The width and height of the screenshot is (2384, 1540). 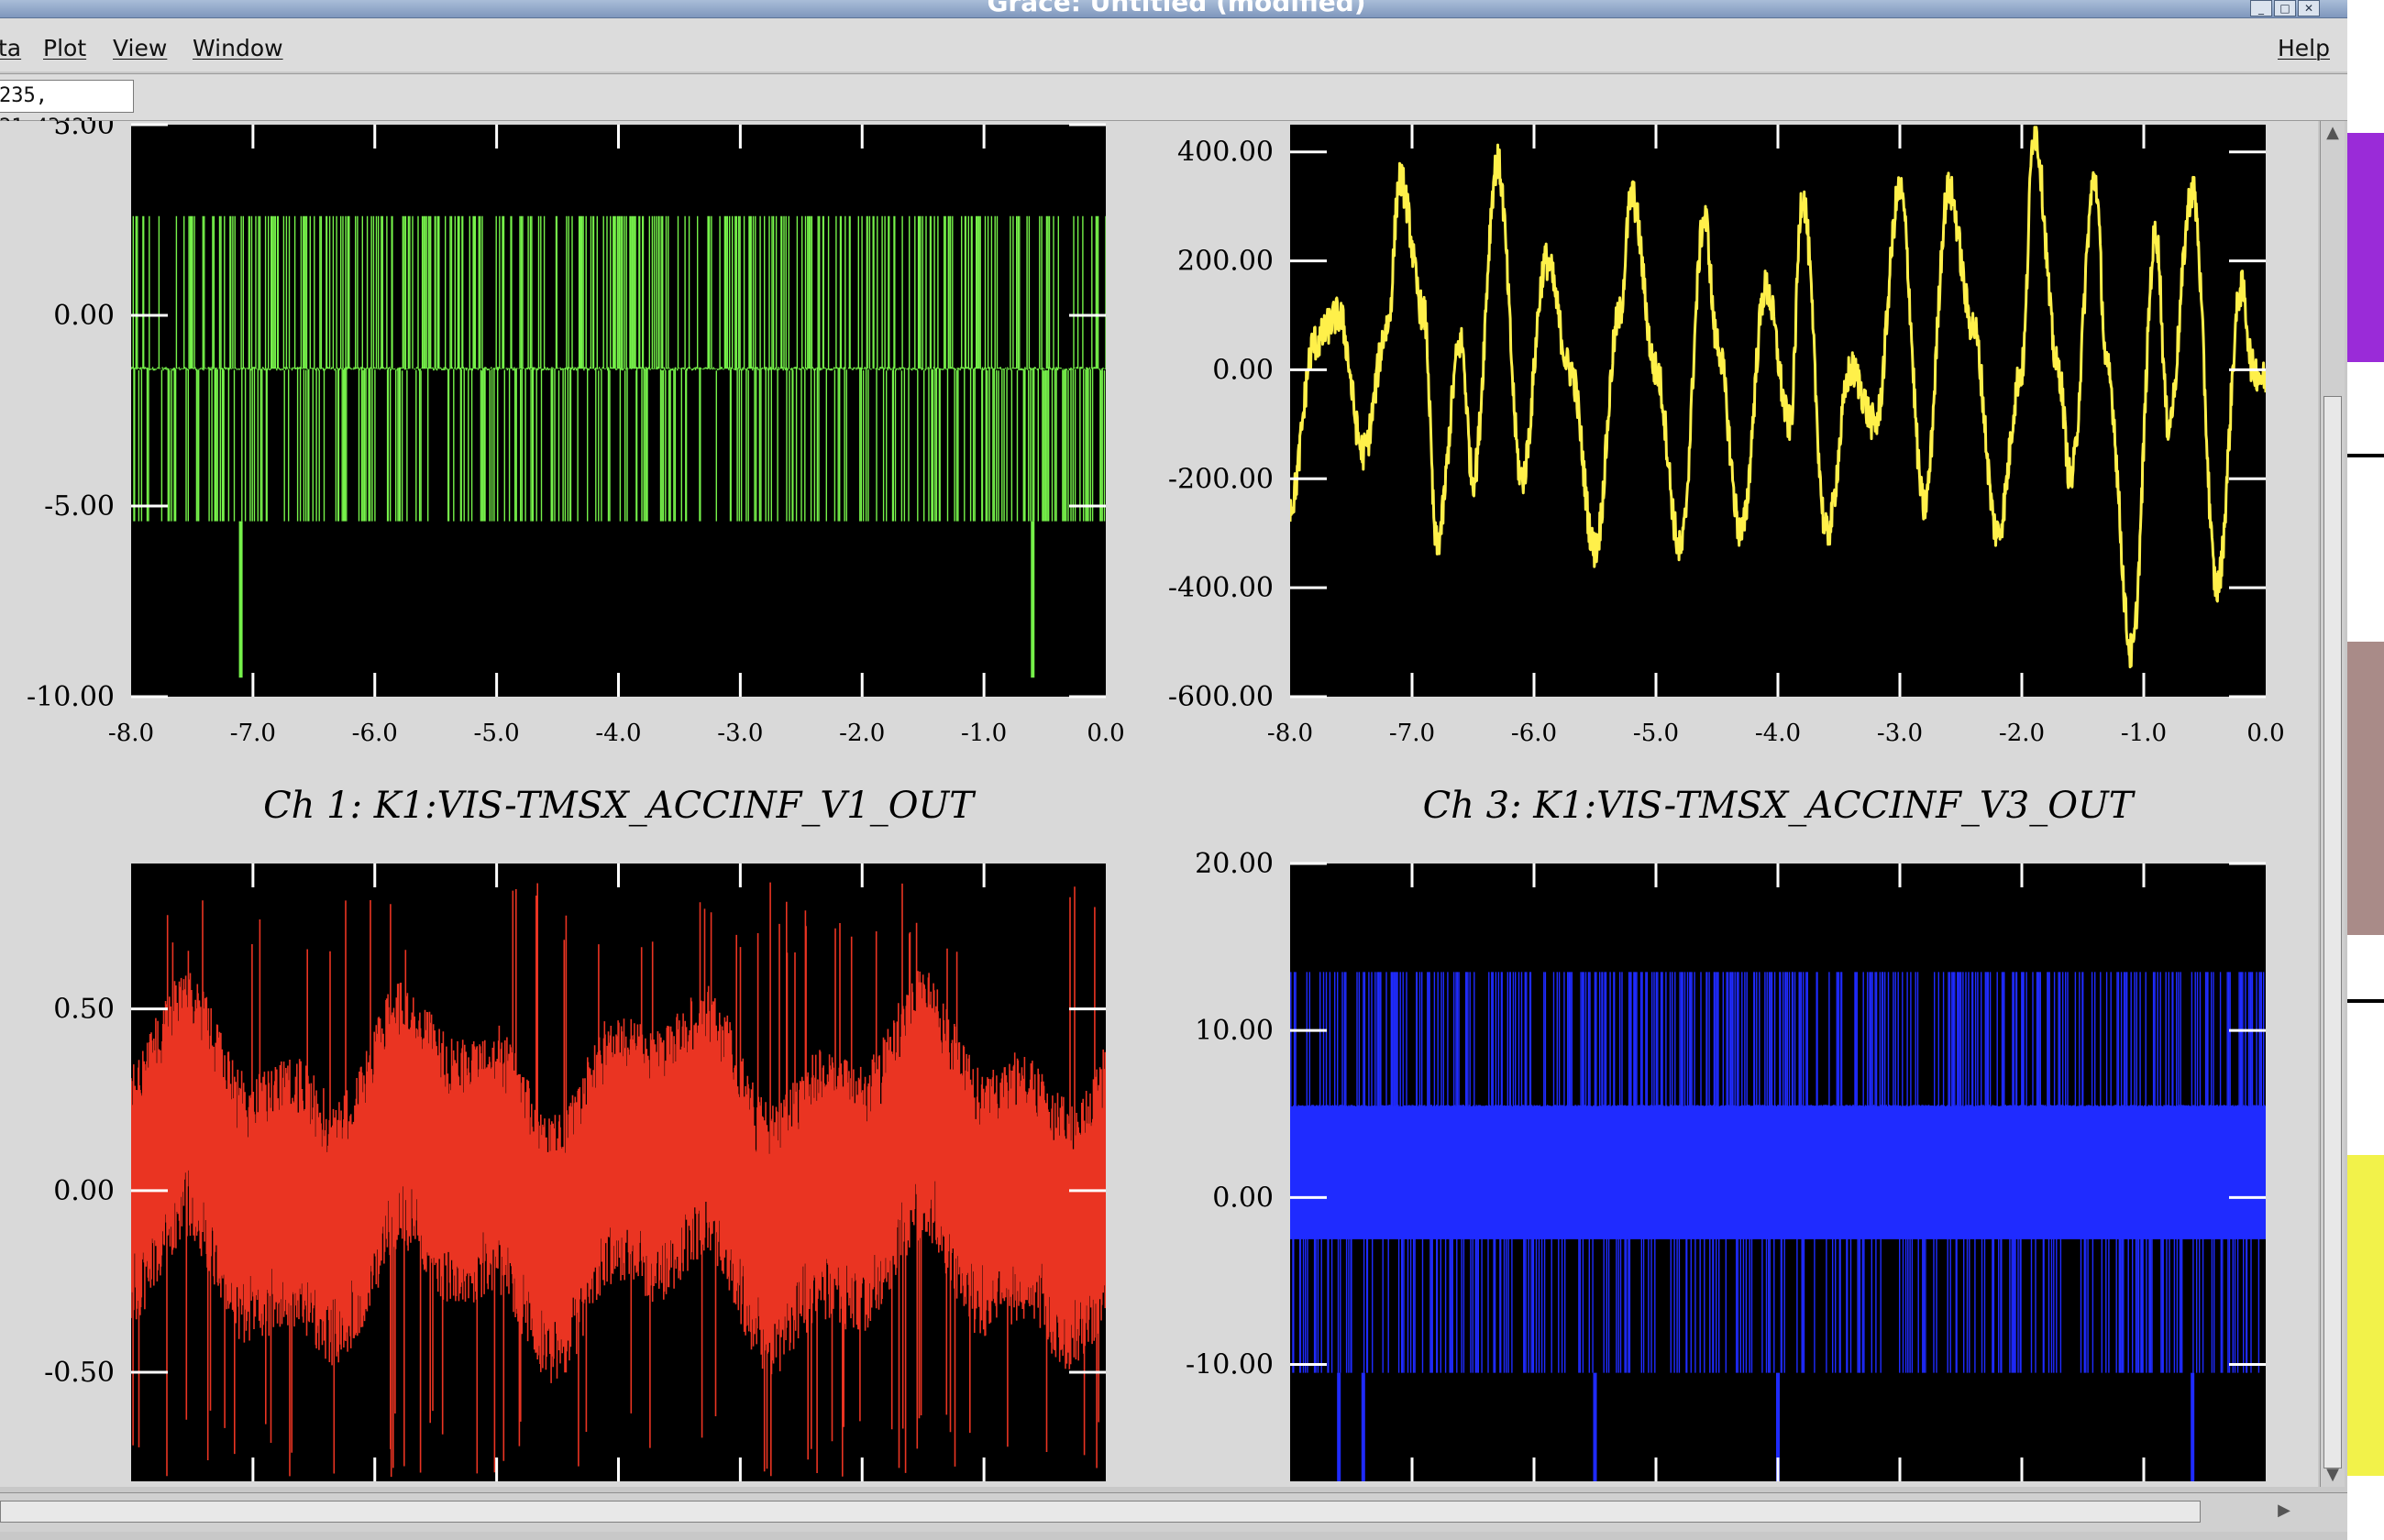 I want to click on horizontal-scrollbar: ▶, so click(x=1173, y=1512).